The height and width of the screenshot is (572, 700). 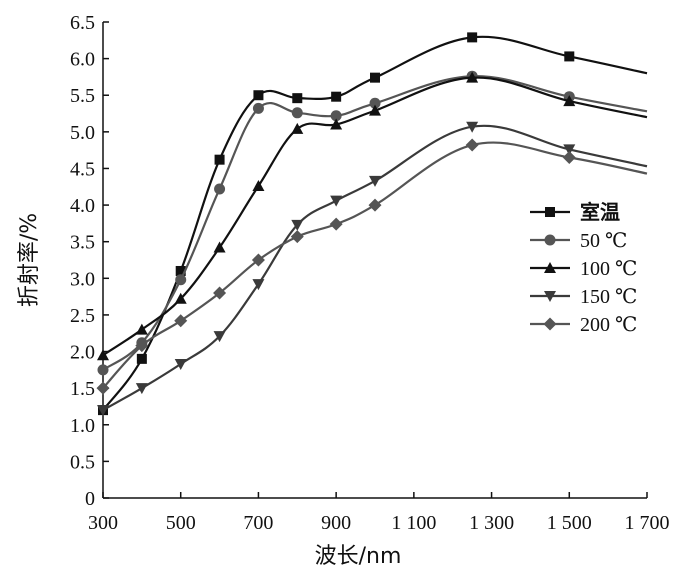 I want to click on chart-legend: 室温 50 ℃ 100 ℃ 150 ℃ 200 ℃, so click(x=583, y=268).